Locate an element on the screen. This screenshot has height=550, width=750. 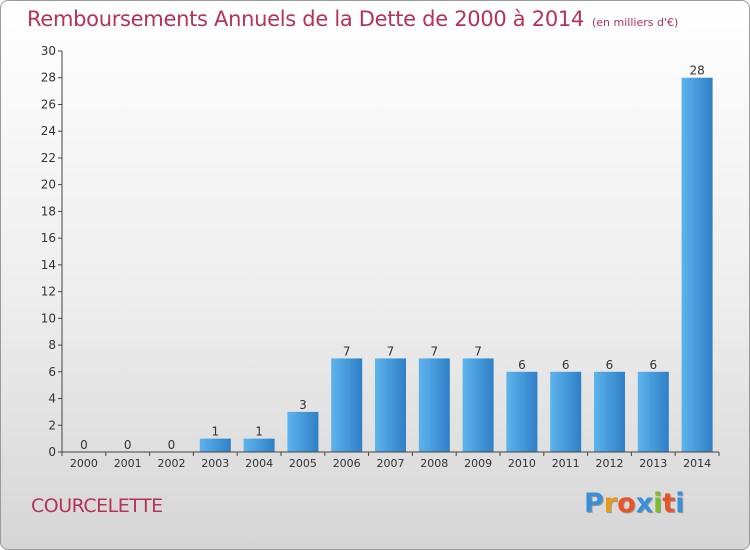
x-tick-label: 2005 is located at coordinates (303, 463).